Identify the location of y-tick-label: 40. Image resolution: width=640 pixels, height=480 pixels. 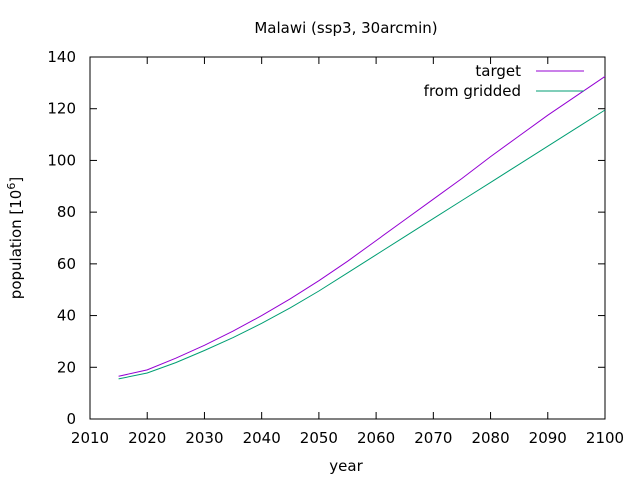
(66, 316).